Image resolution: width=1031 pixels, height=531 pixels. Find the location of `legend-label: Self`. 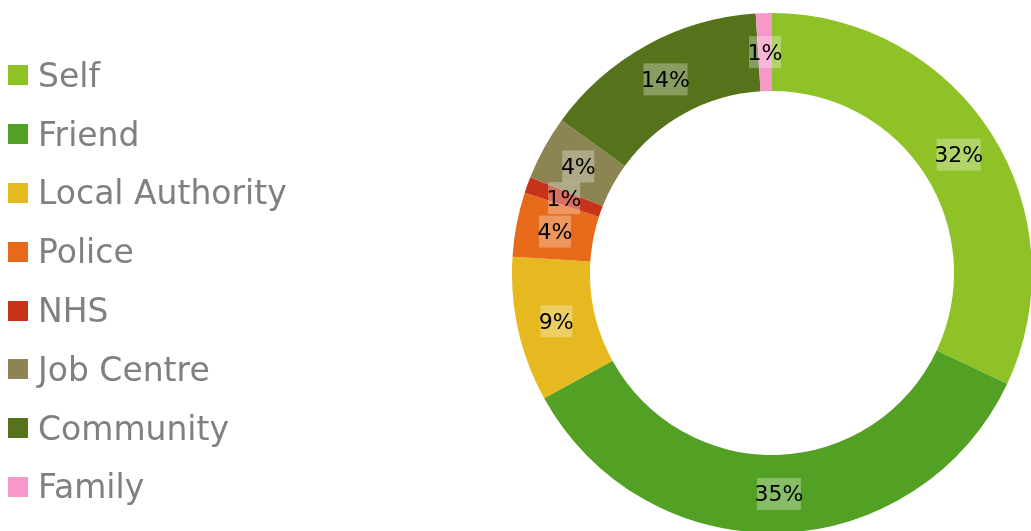

legend-label: Self is located at coordinates (69, 75).